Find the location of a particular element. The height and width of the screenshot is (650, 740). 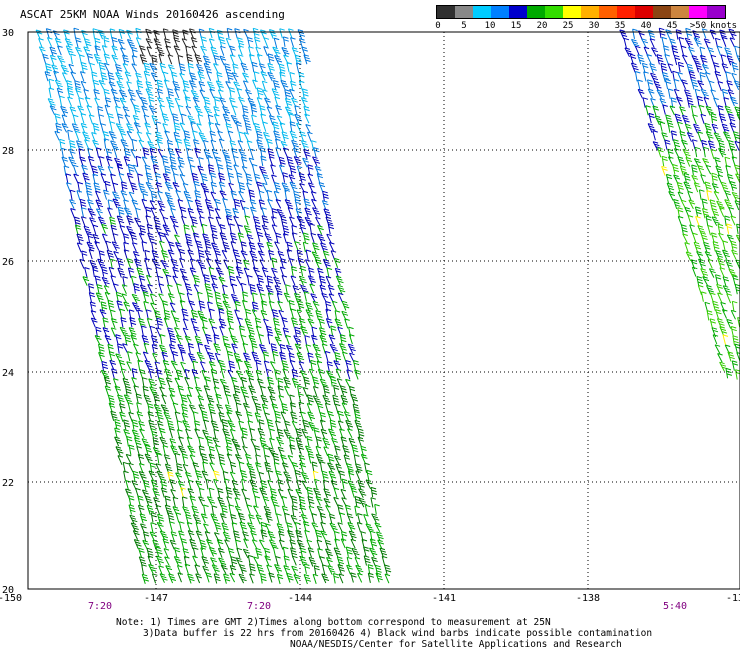

pass-time-label: 5:40 is located at coordinates (675, 606).